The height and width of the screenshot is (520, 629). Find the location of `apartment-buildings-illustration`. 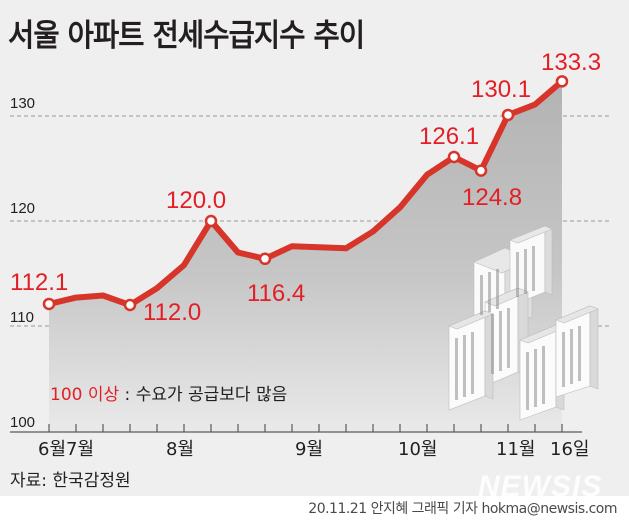

apartment-buildings-illustration is located at coordinates (523, 323).